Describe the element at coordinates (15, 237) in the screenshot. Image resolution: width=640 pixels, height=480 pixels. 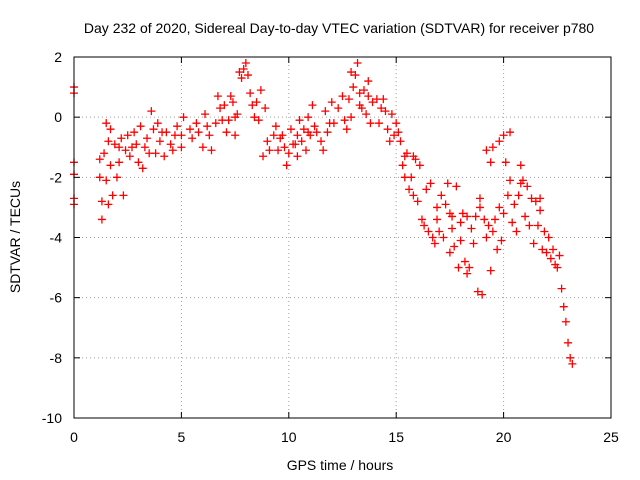
I see `y-axis-label: SDTVAR / TECUs` at that location.